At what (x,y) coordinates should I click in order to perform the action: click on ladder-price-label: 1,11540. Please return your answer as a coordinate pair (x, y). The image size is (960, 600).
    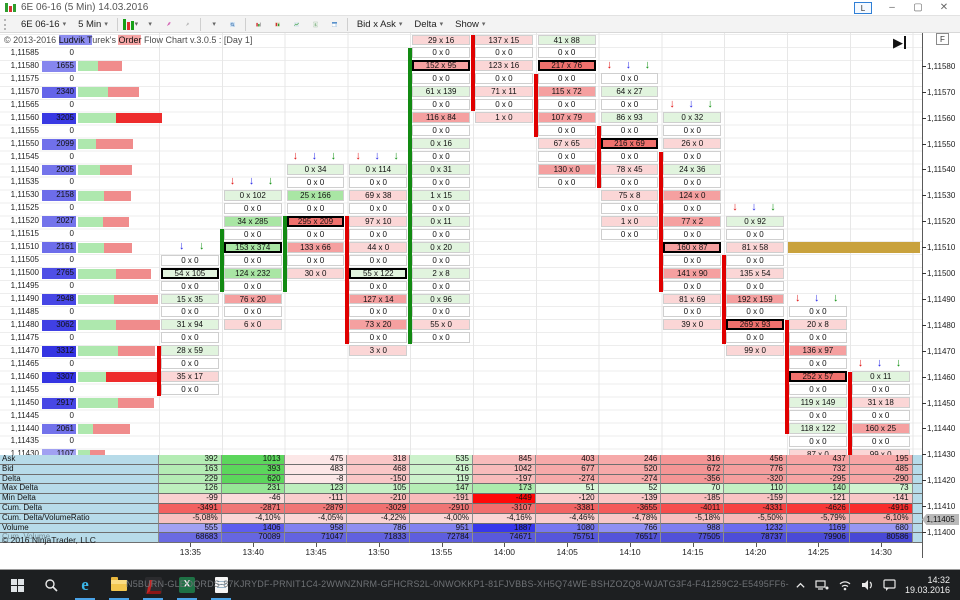
    Looking at the image, I should click on (24, 169).